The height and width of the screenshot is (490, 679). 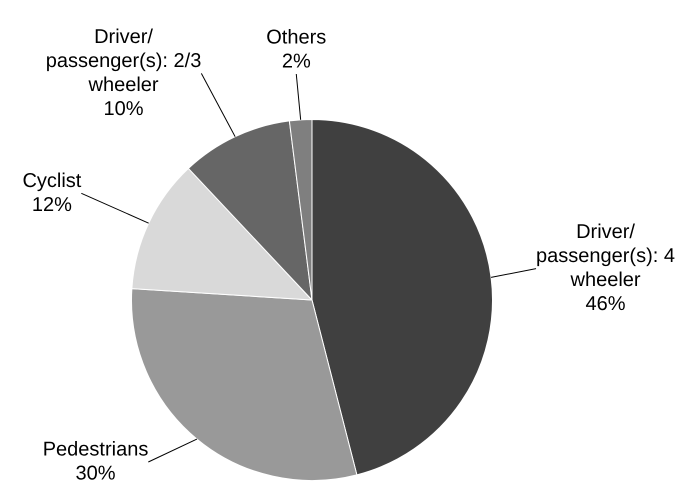 I want to click on slice-label: Driver/ passenger(s): 2/3 wheeler, so click(x=124, y=61).